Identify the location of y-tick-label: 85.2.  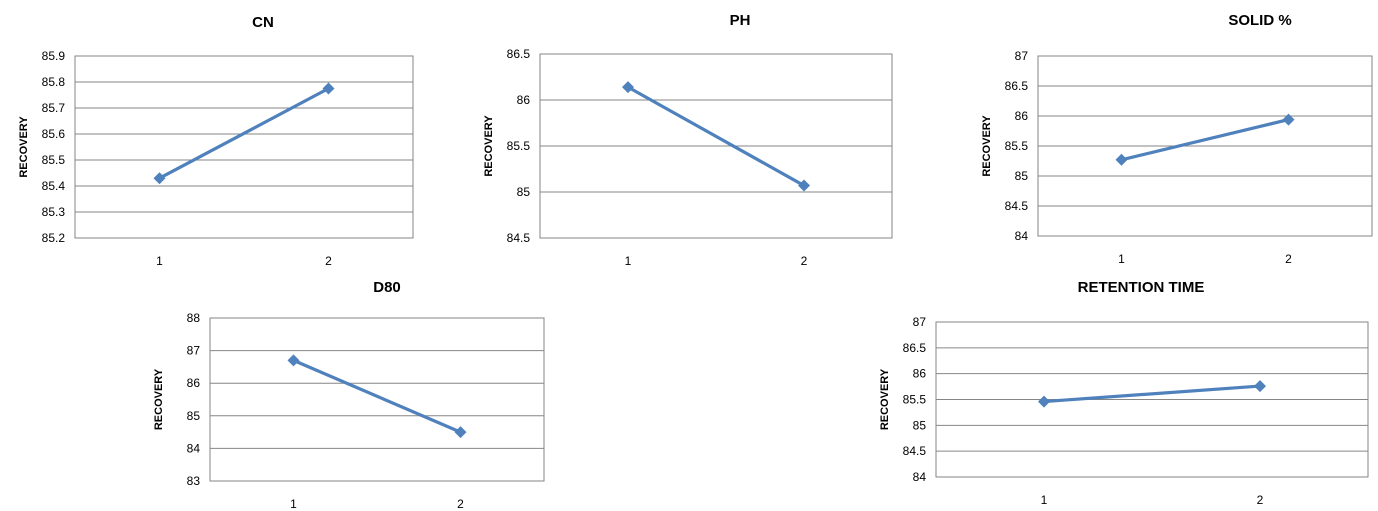
(54, 238).